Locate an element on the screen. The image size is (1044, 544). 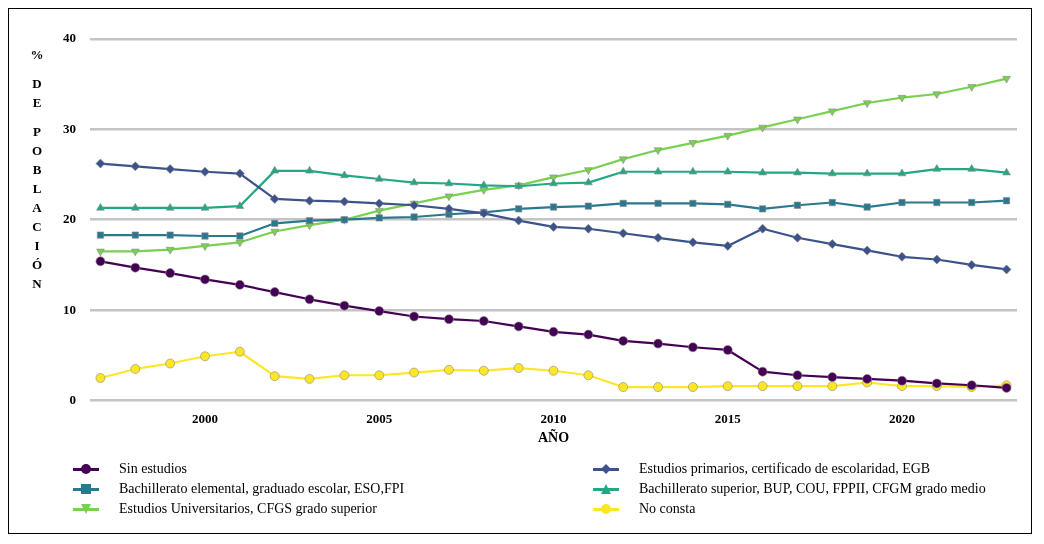
y-tick-label: 40 is located at coordinates (69, 38).